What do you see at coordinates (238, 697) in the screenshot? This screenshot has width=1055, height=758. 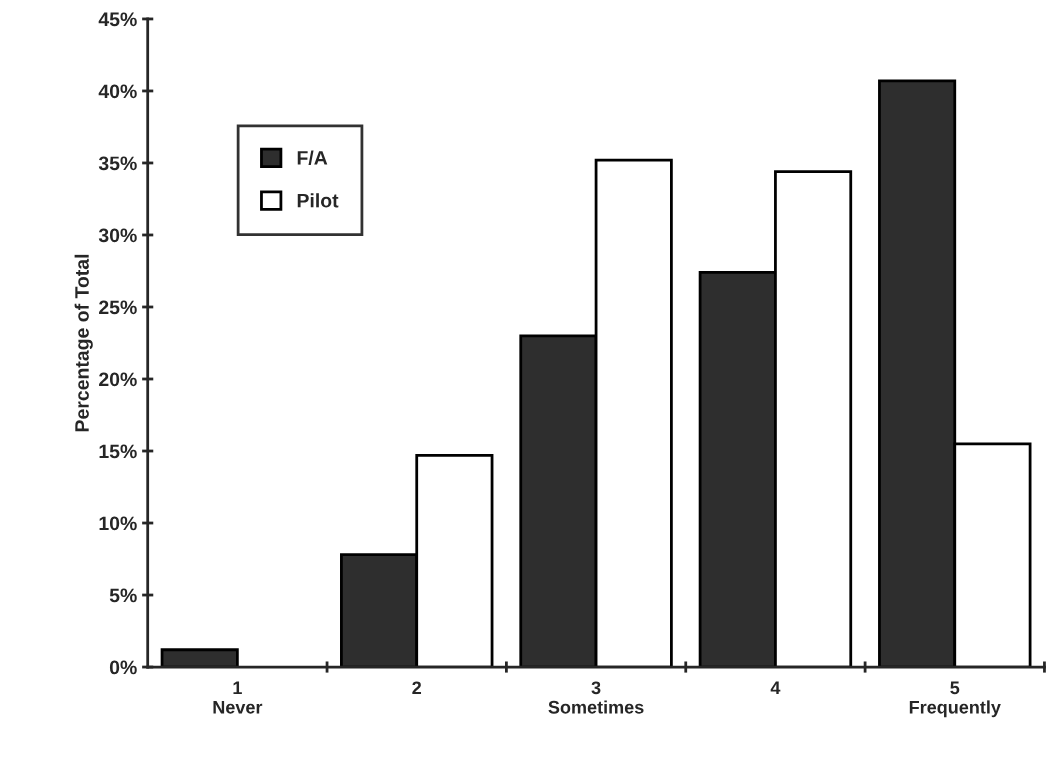 I see `x-tick-label: 1 Never` at bounding box center [238, 697].